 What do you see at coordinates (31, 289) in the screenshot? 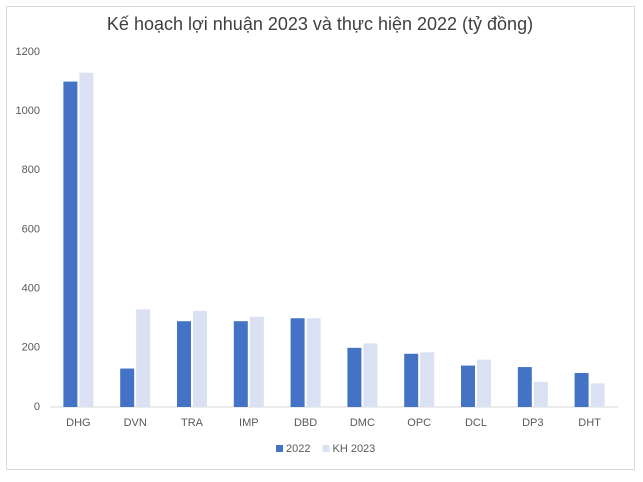
I see `y-tick-label: 400` at bounding box center [31, 289].